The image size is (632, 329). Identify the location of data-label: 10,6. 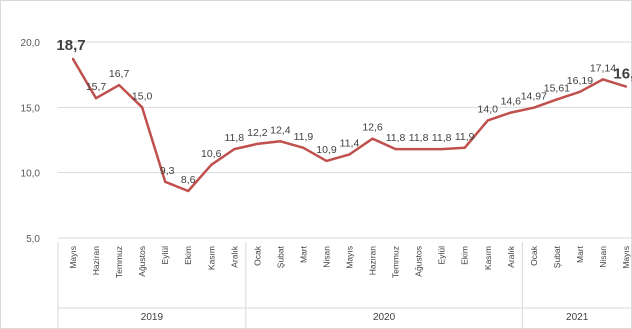
(211, 154).